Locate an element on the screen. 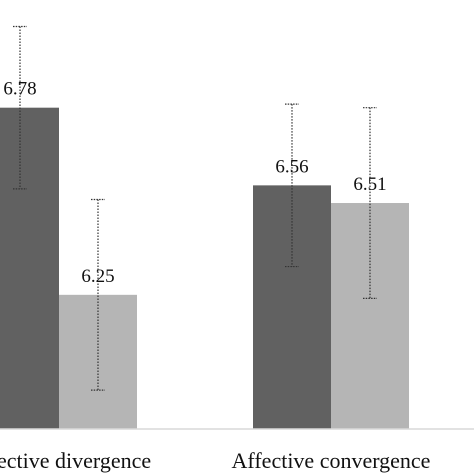 The width and height of the screenshot is (474, 474). data-label-2-1: 6.56 is located at coordinates (291, 166).